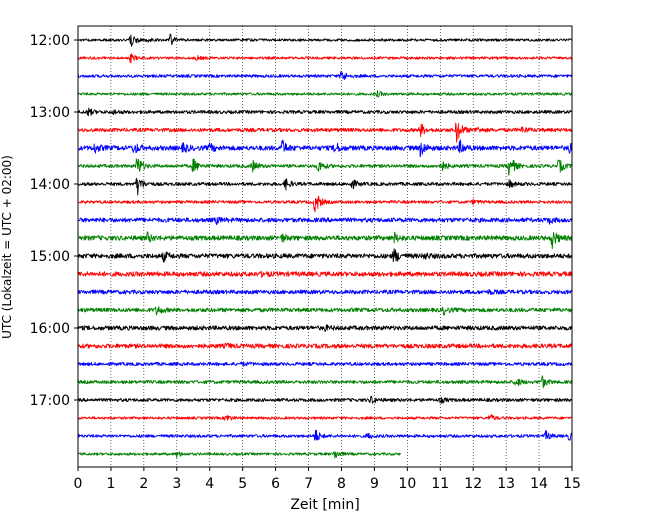 This screenshot has height=520, width=650. I want to click on y-axis-label: UTC (Lokalzeit = UTC + 02:00), so click(7, 247).